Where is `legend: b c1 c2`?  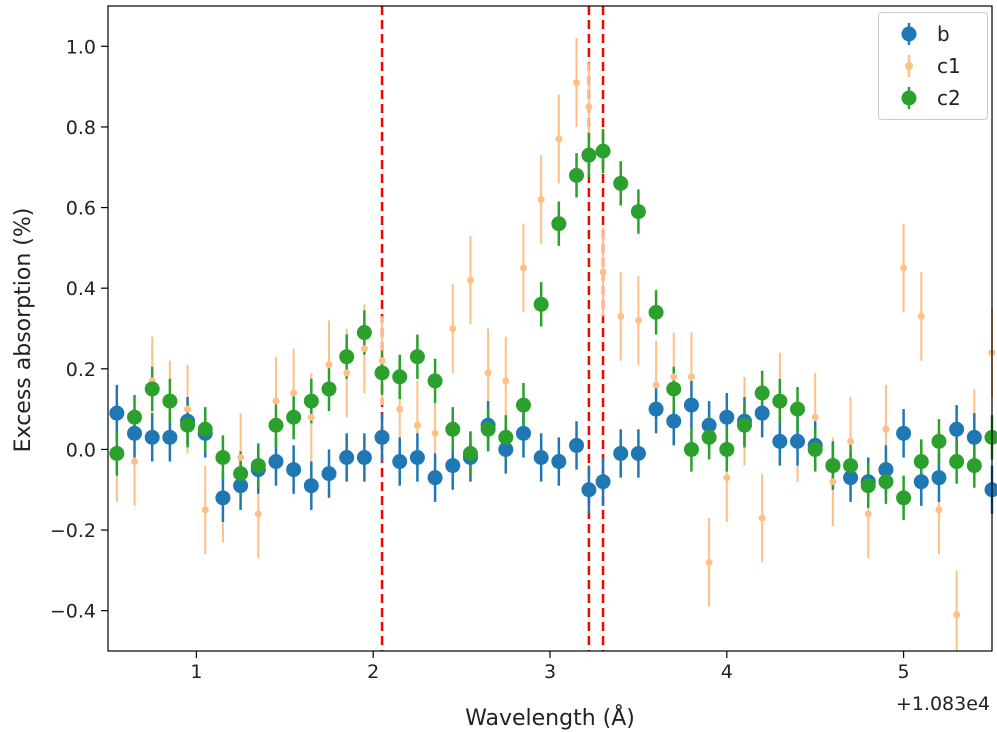
legend: b c1 c2 is located at coordinates (933, 66).